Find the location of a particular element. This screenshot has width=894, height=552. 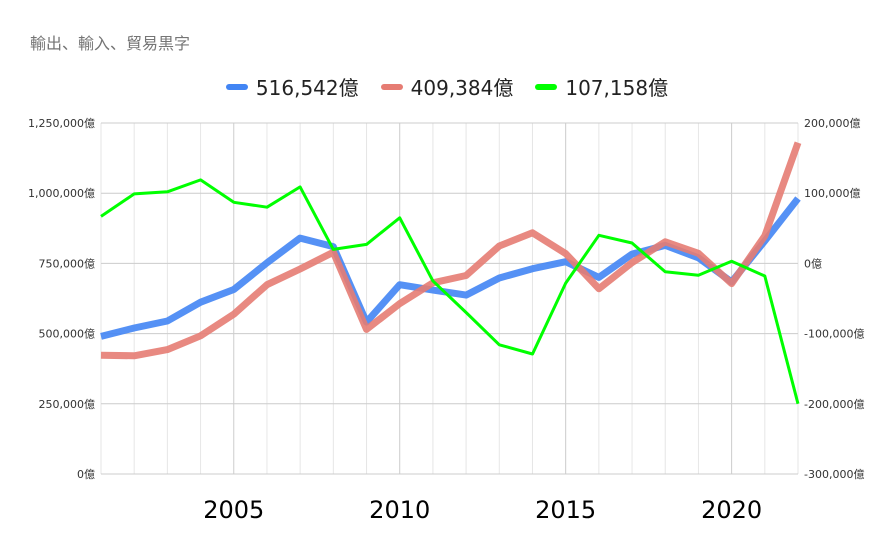

x-tick-label: 2020 is located at coordinates (731, 510).